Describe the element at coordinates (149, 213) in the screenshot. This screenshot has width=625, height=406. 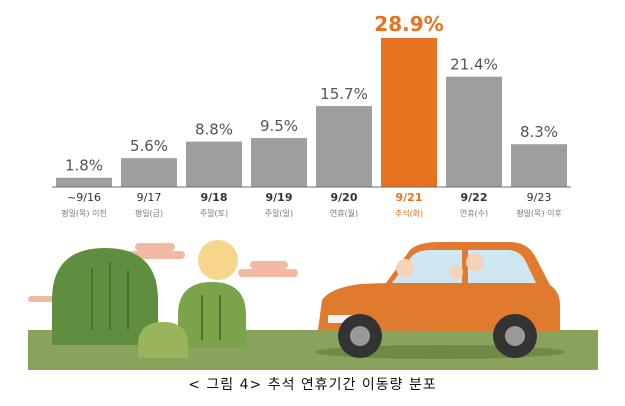
I see `x-sub-label: 평일(금)` at that location.